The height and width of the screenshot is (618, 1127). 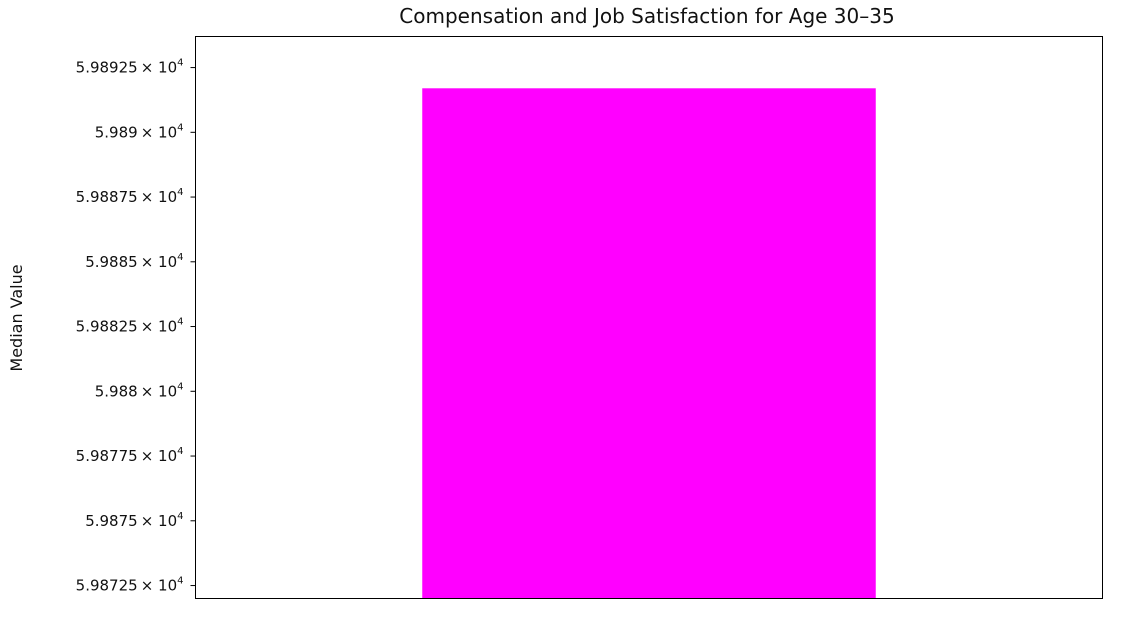 I want to click on y-tick-label: 5.988 × 104, so click(x=139, y=390).